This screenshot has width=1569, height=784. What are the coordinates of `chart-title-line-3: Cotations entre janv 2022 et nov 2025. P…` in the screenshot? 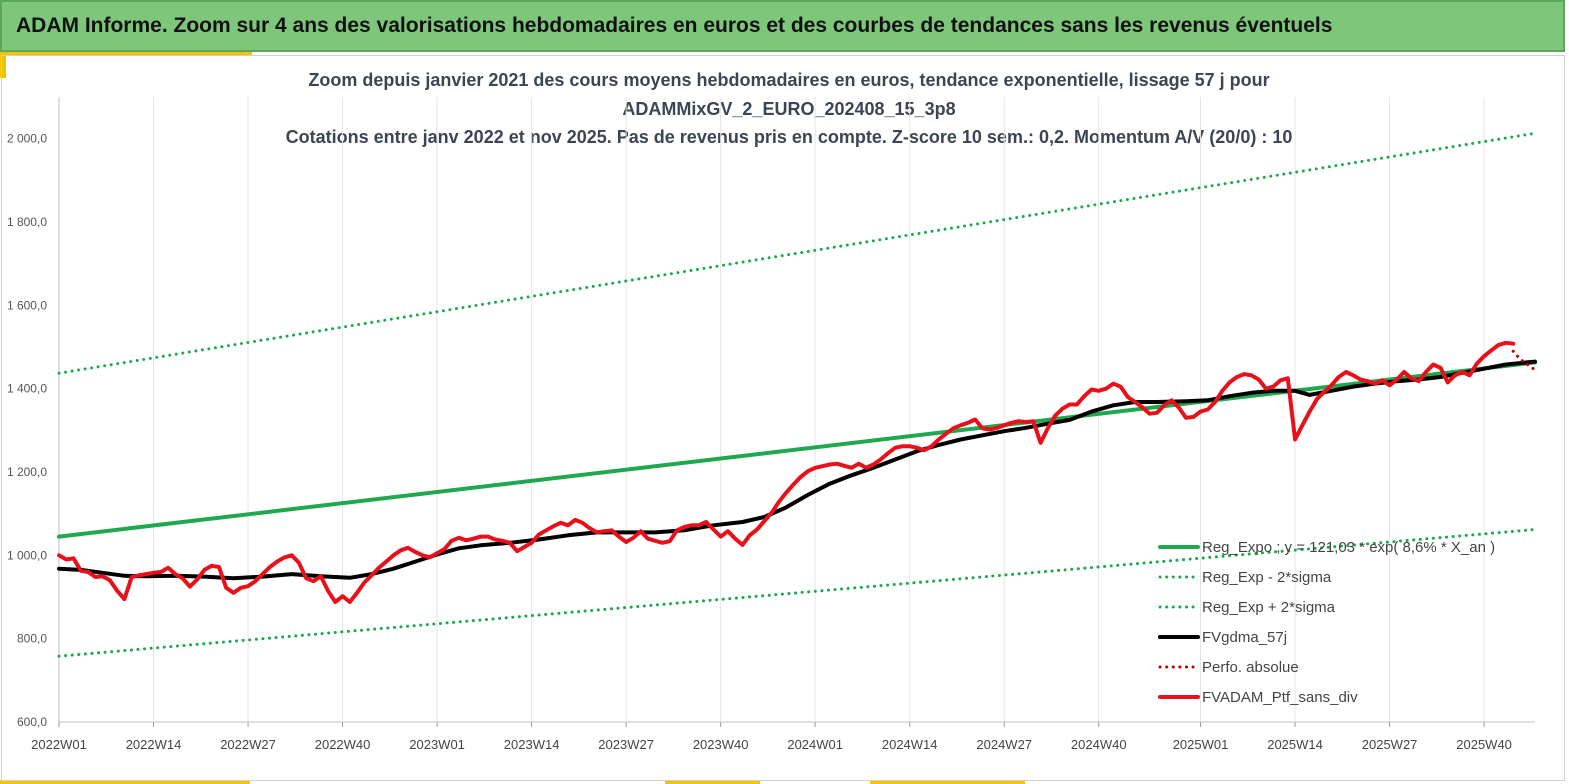 It's located at (789, 137).